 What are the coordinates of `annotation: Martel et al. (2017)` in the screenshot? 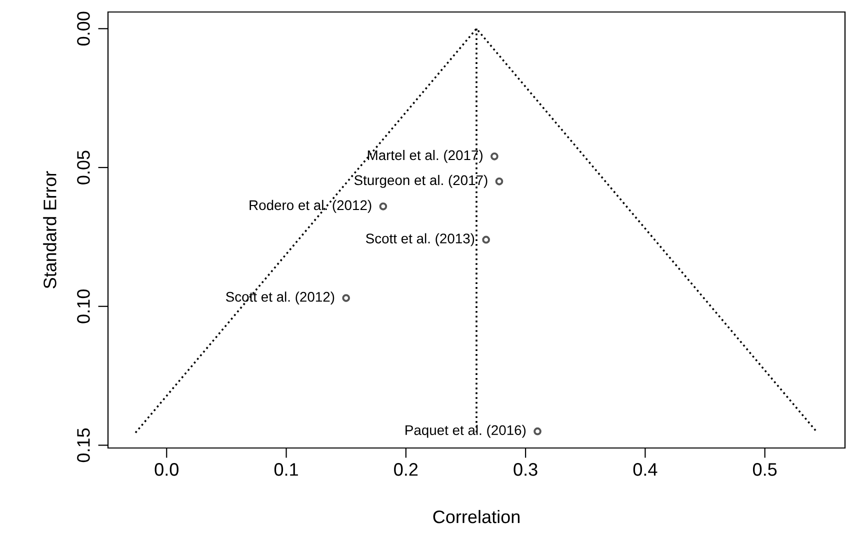 It's located at (425, 156).